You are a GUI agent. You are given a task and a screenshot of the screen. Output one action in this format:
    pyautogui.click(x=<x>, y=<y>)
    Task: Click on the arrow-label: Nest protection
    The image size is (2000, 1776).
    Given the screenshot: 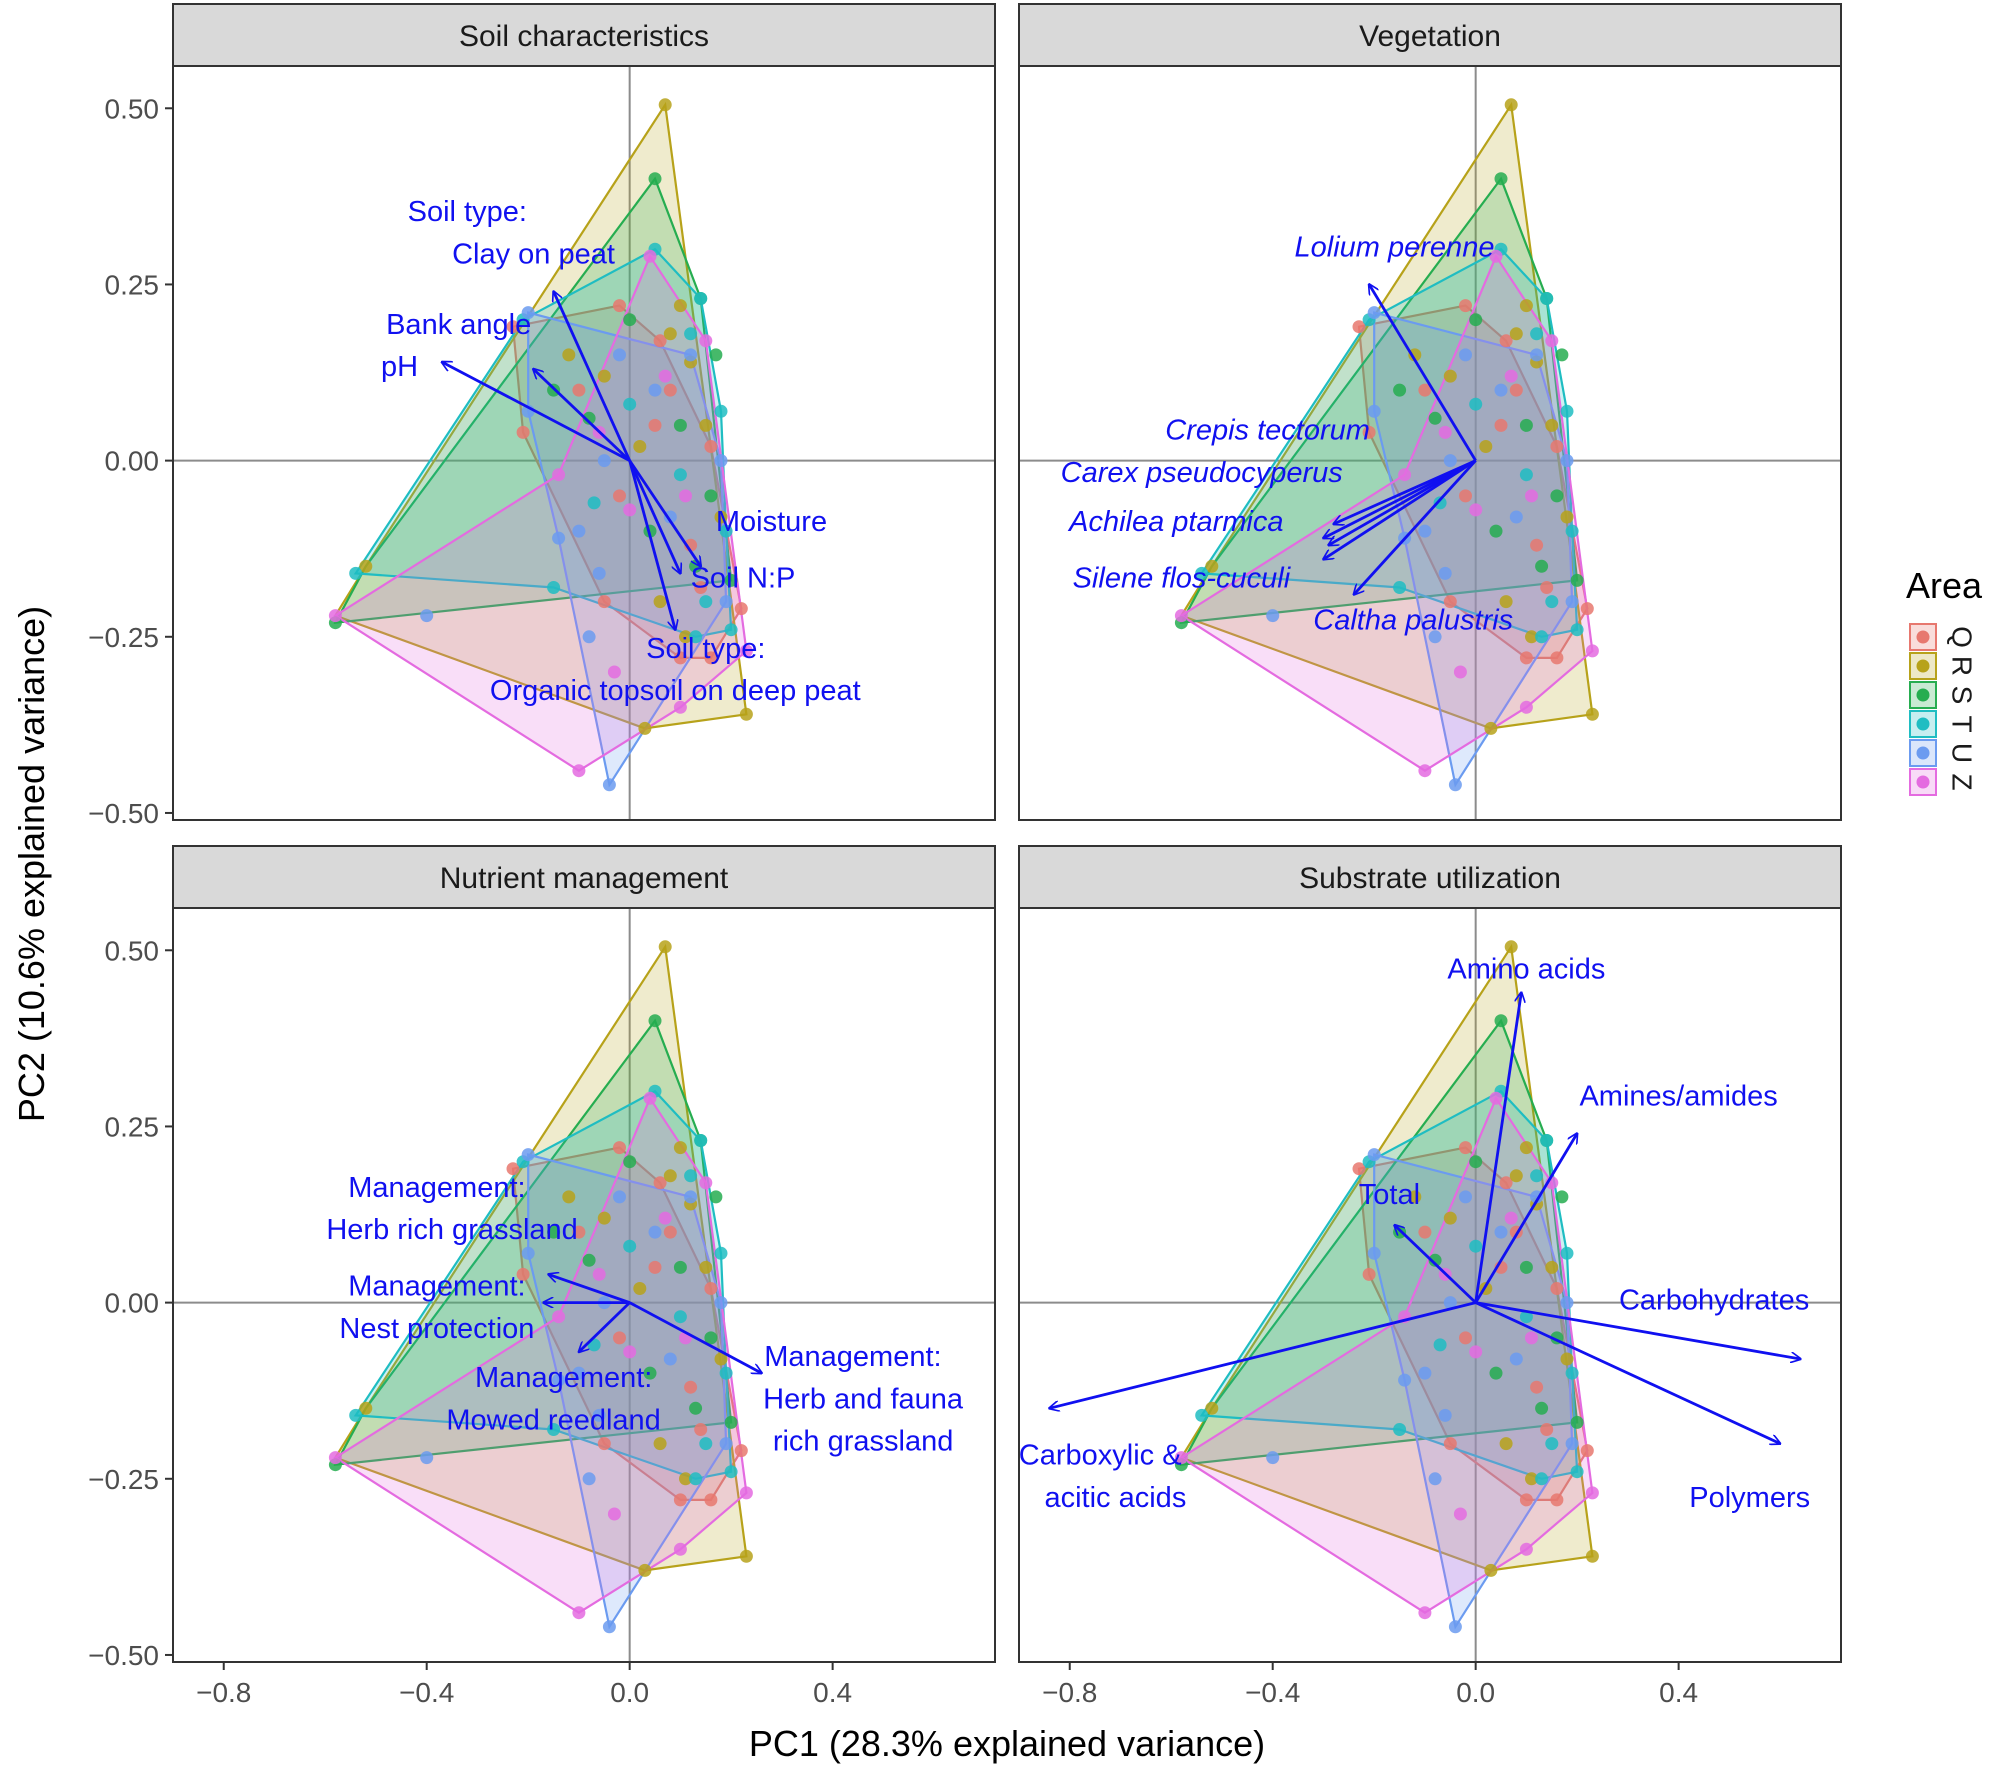 What is the action you would take?
    pyautogui.click(x=436, y=1329)
    